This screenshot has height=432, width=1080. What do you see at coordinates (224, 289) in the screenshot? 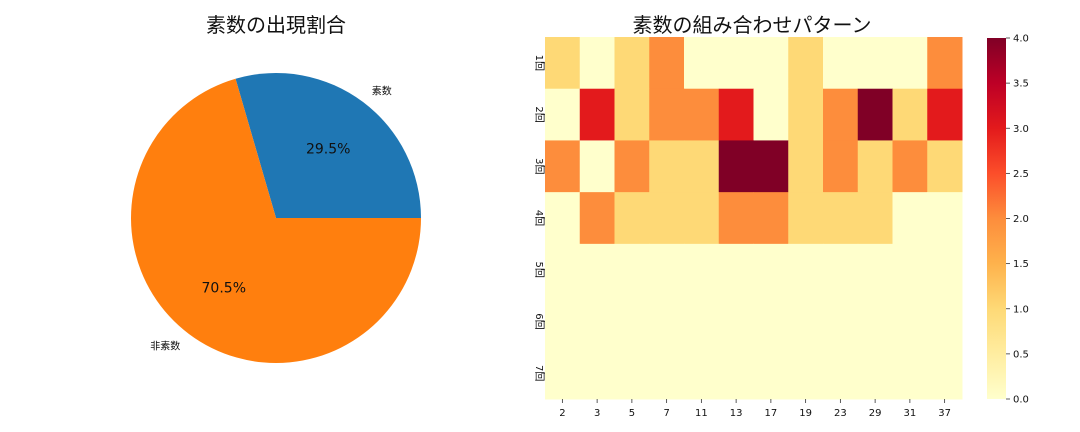
I see `pie-slice-percent: 70.5%` at bounding box center [224, 289].